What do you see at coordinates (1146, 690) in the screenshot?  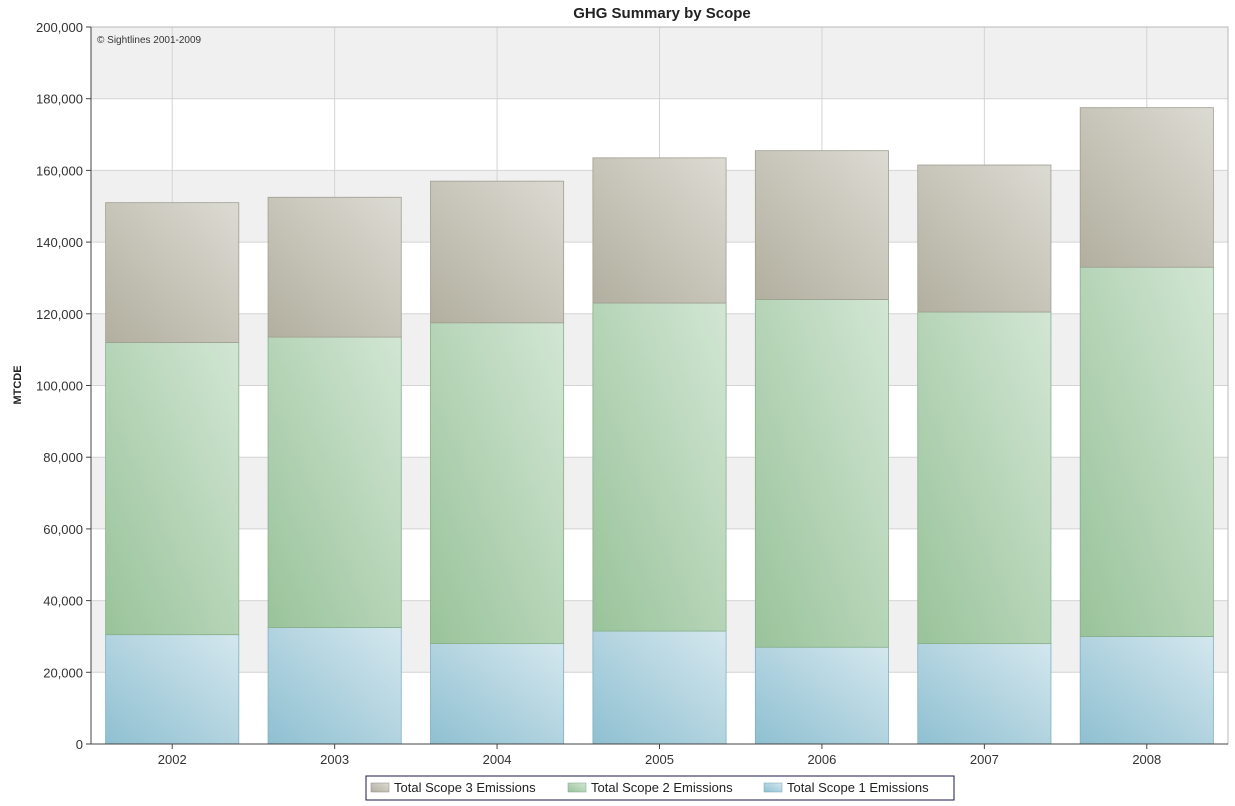 I see `bar-segment-scope-1-2008` at bounding box center [1146, 690].